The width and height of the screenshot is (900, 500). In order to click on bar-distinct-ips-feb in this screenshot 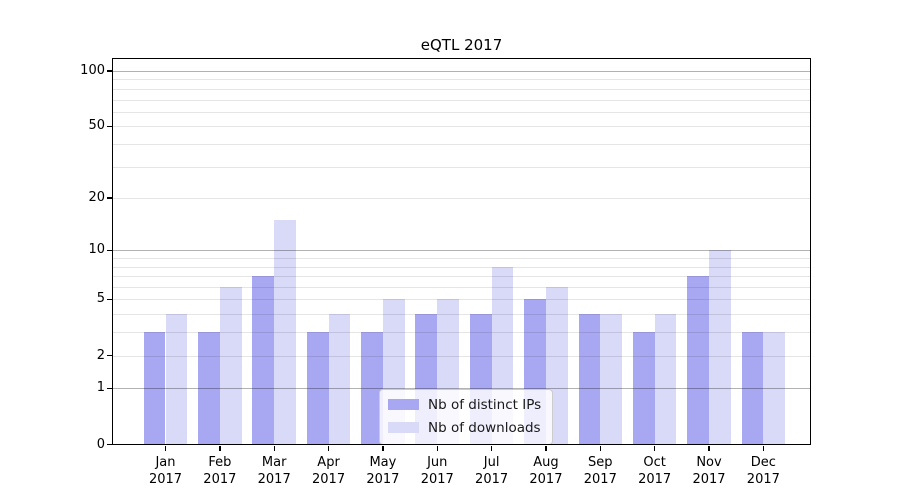, I will do `click(209, 388)`.